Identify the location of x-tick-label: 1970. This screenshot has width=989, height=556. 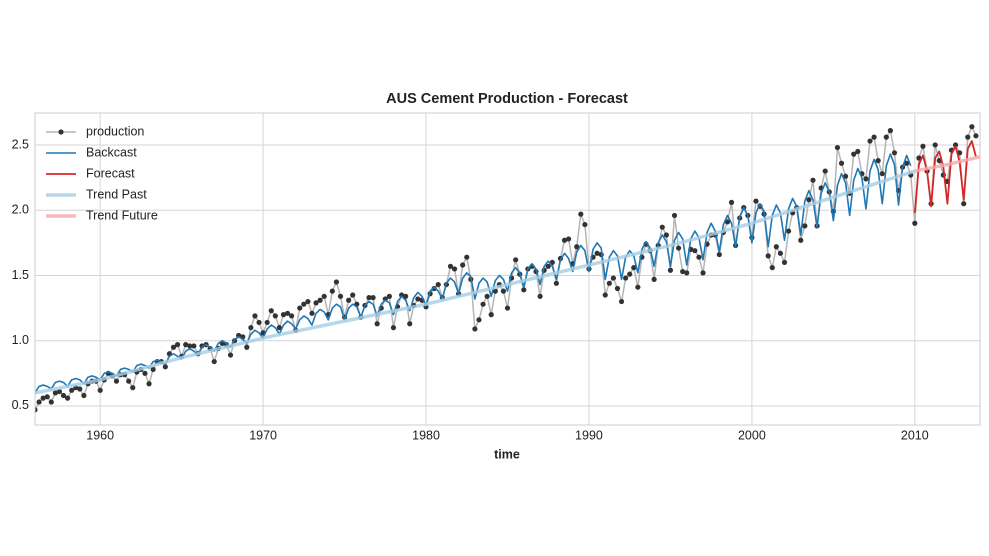
(263, 435).